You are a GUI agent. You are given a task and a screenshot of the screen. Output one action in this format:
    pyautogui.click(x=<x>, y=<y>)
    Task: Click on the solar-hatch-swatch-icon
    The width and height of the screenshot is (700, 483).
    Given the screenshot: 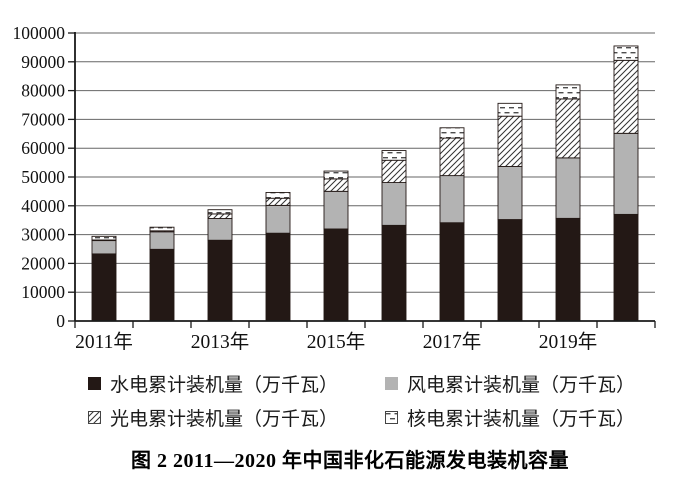 What is the action you would take?
    pyautogui.click(x=94, y=417)
    